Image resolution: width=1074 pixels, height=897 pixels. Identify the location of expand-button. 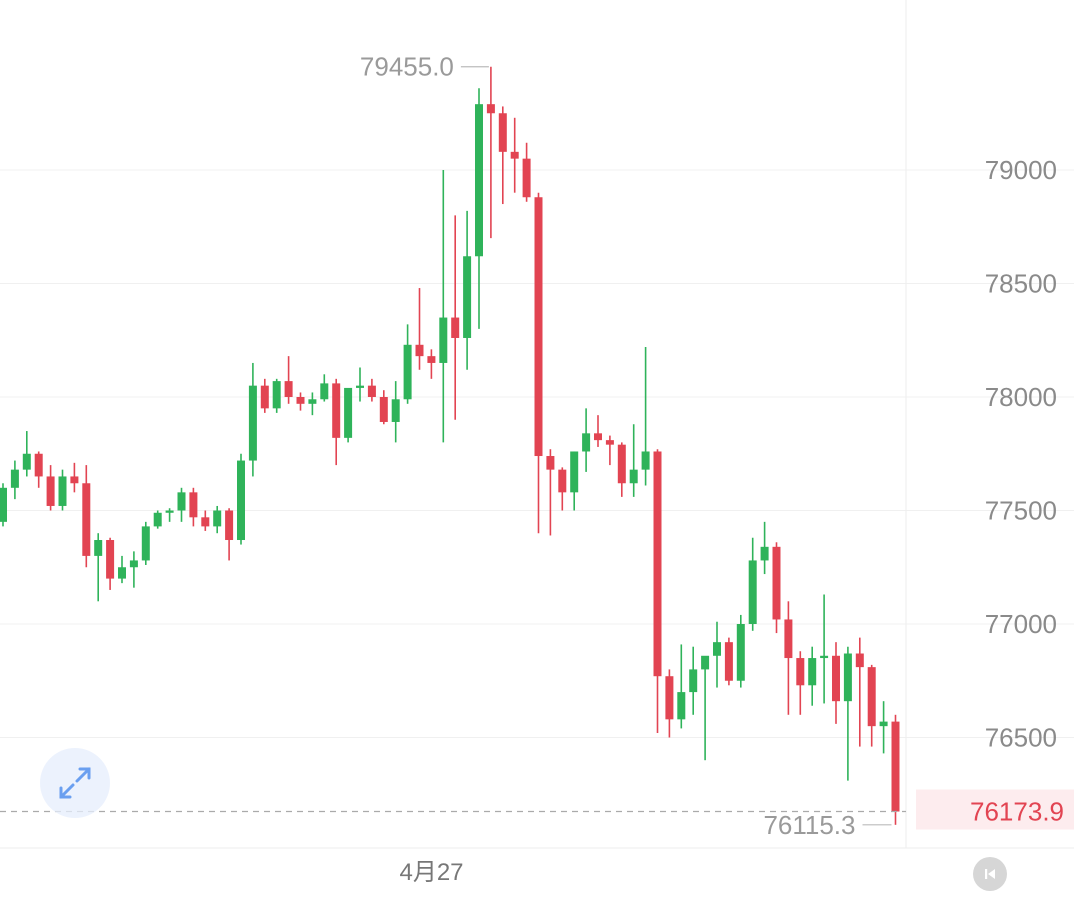
(75, 783).